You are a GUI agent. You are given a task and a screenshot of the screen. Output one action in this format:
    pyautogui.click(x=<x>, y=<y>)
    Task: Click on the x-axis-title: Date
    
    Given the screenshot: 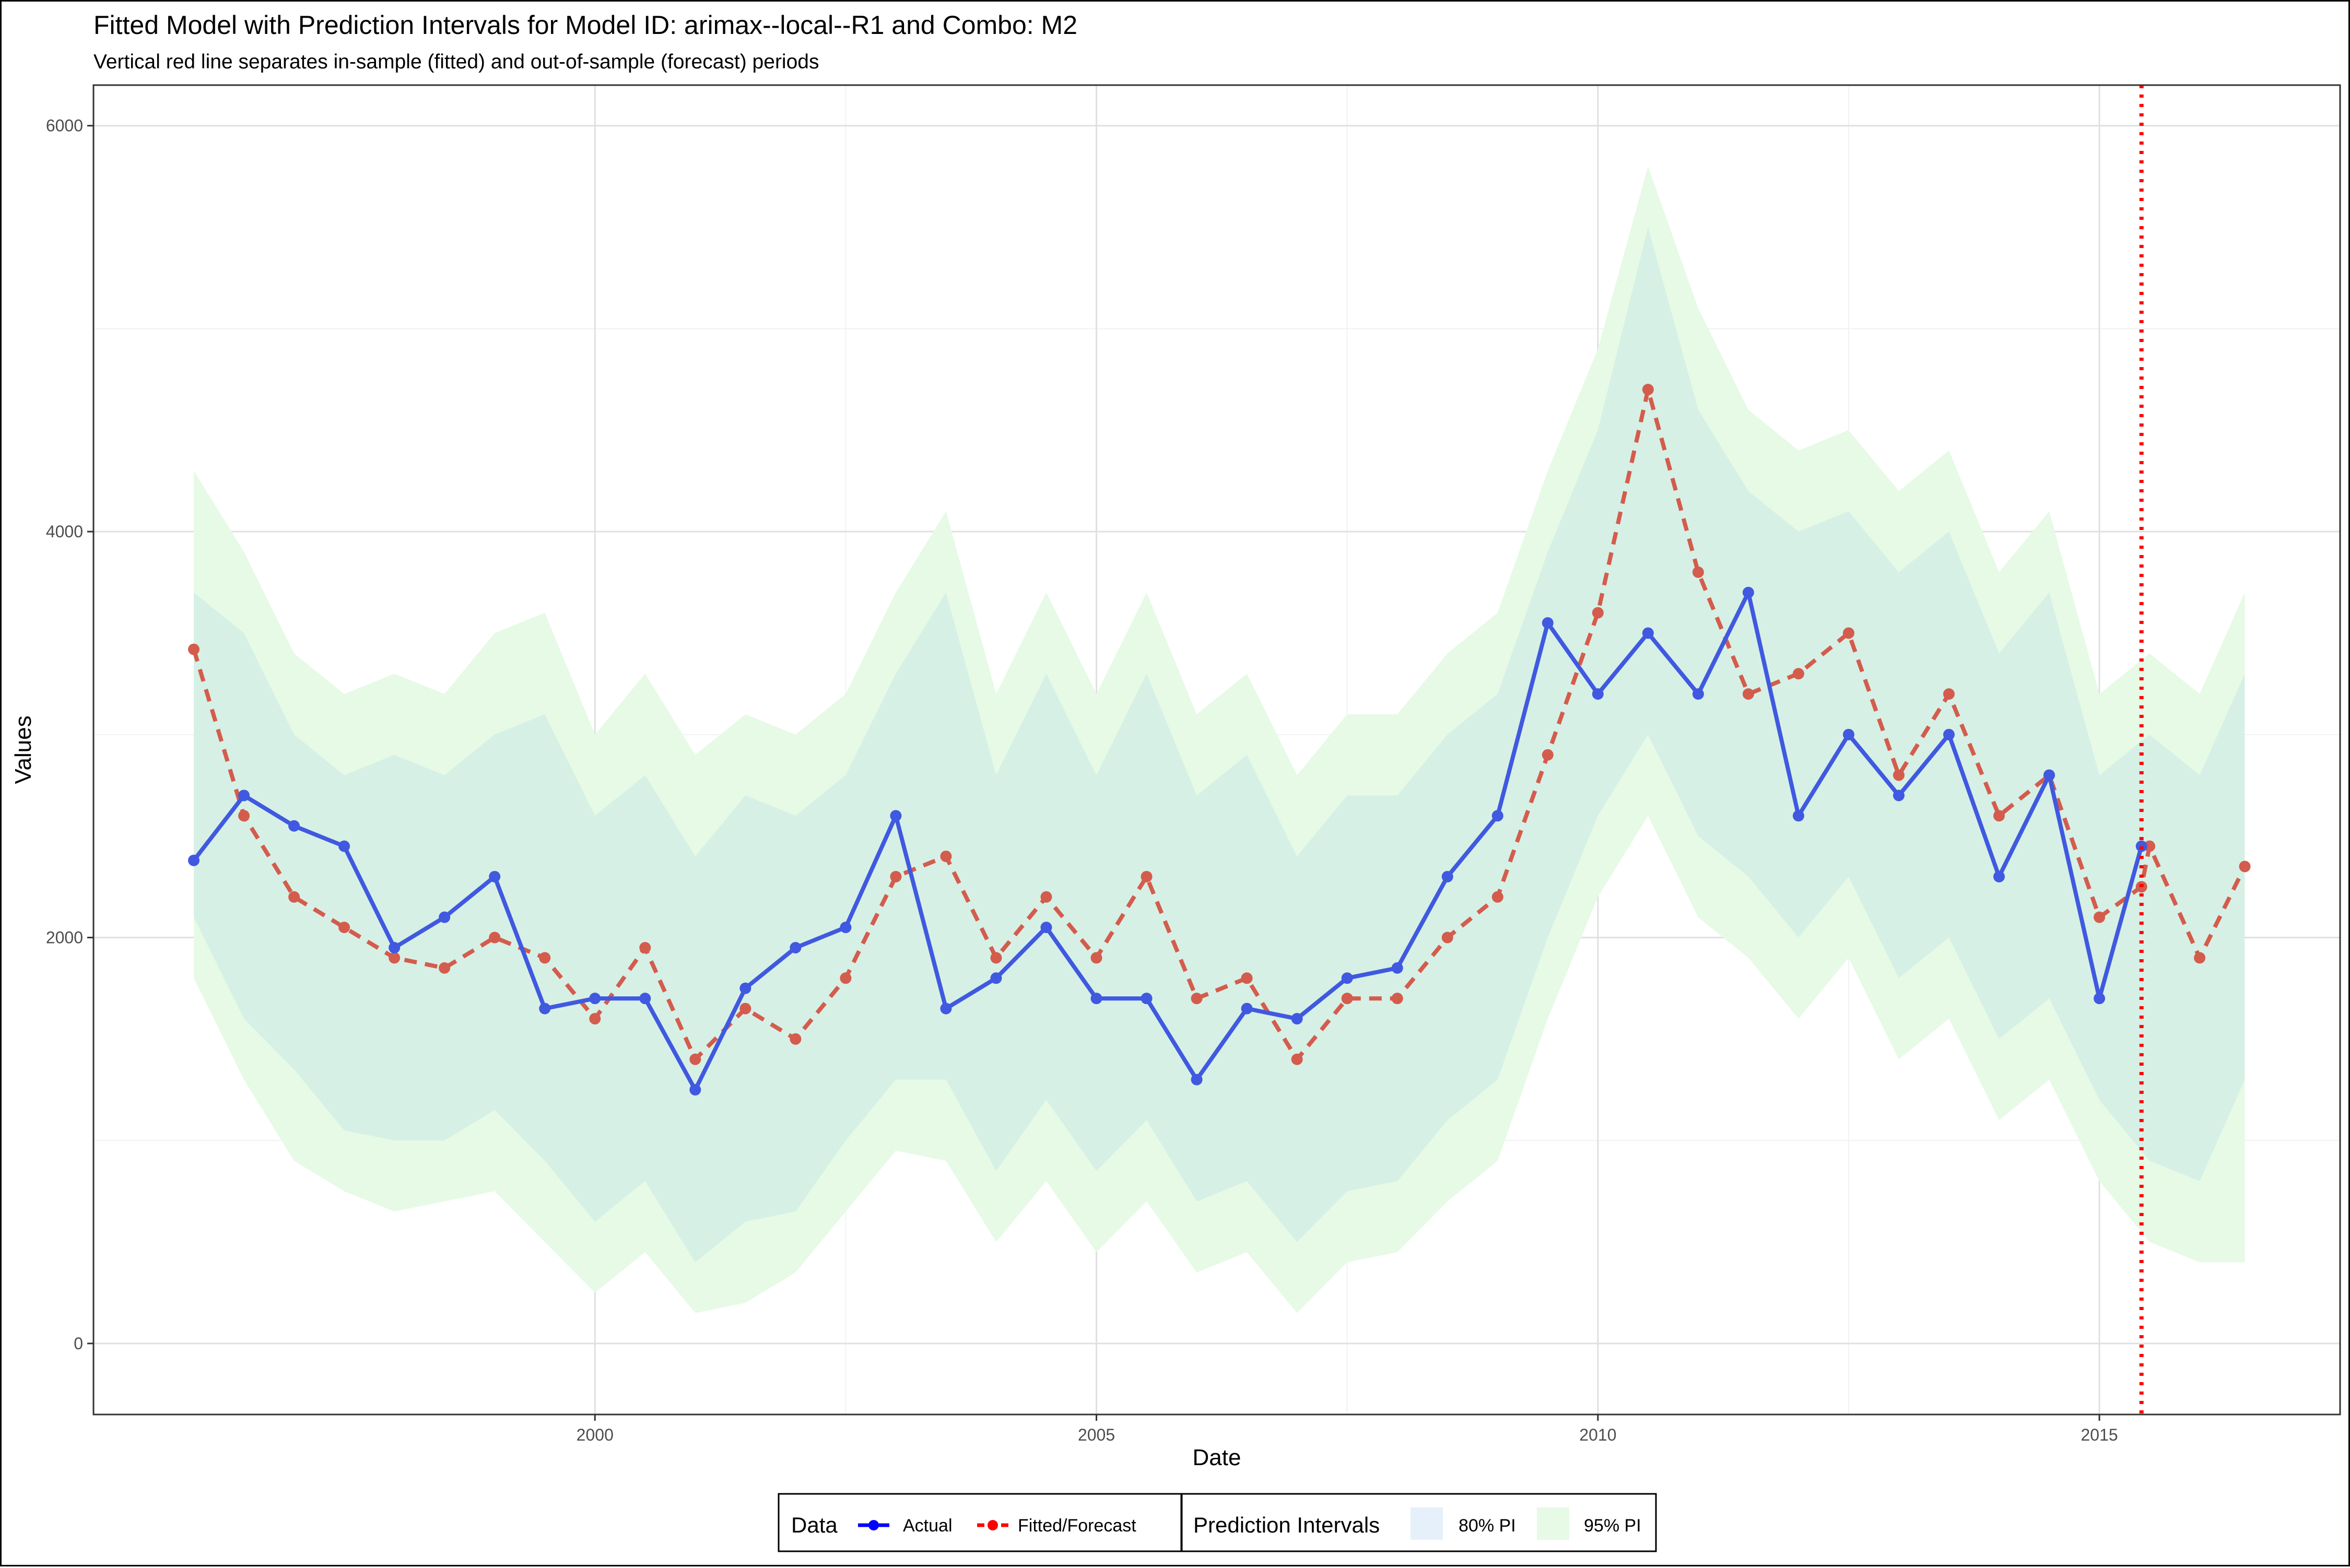 What is the action you would take?
    pyautogui.click(x=1217, y=1457)
    